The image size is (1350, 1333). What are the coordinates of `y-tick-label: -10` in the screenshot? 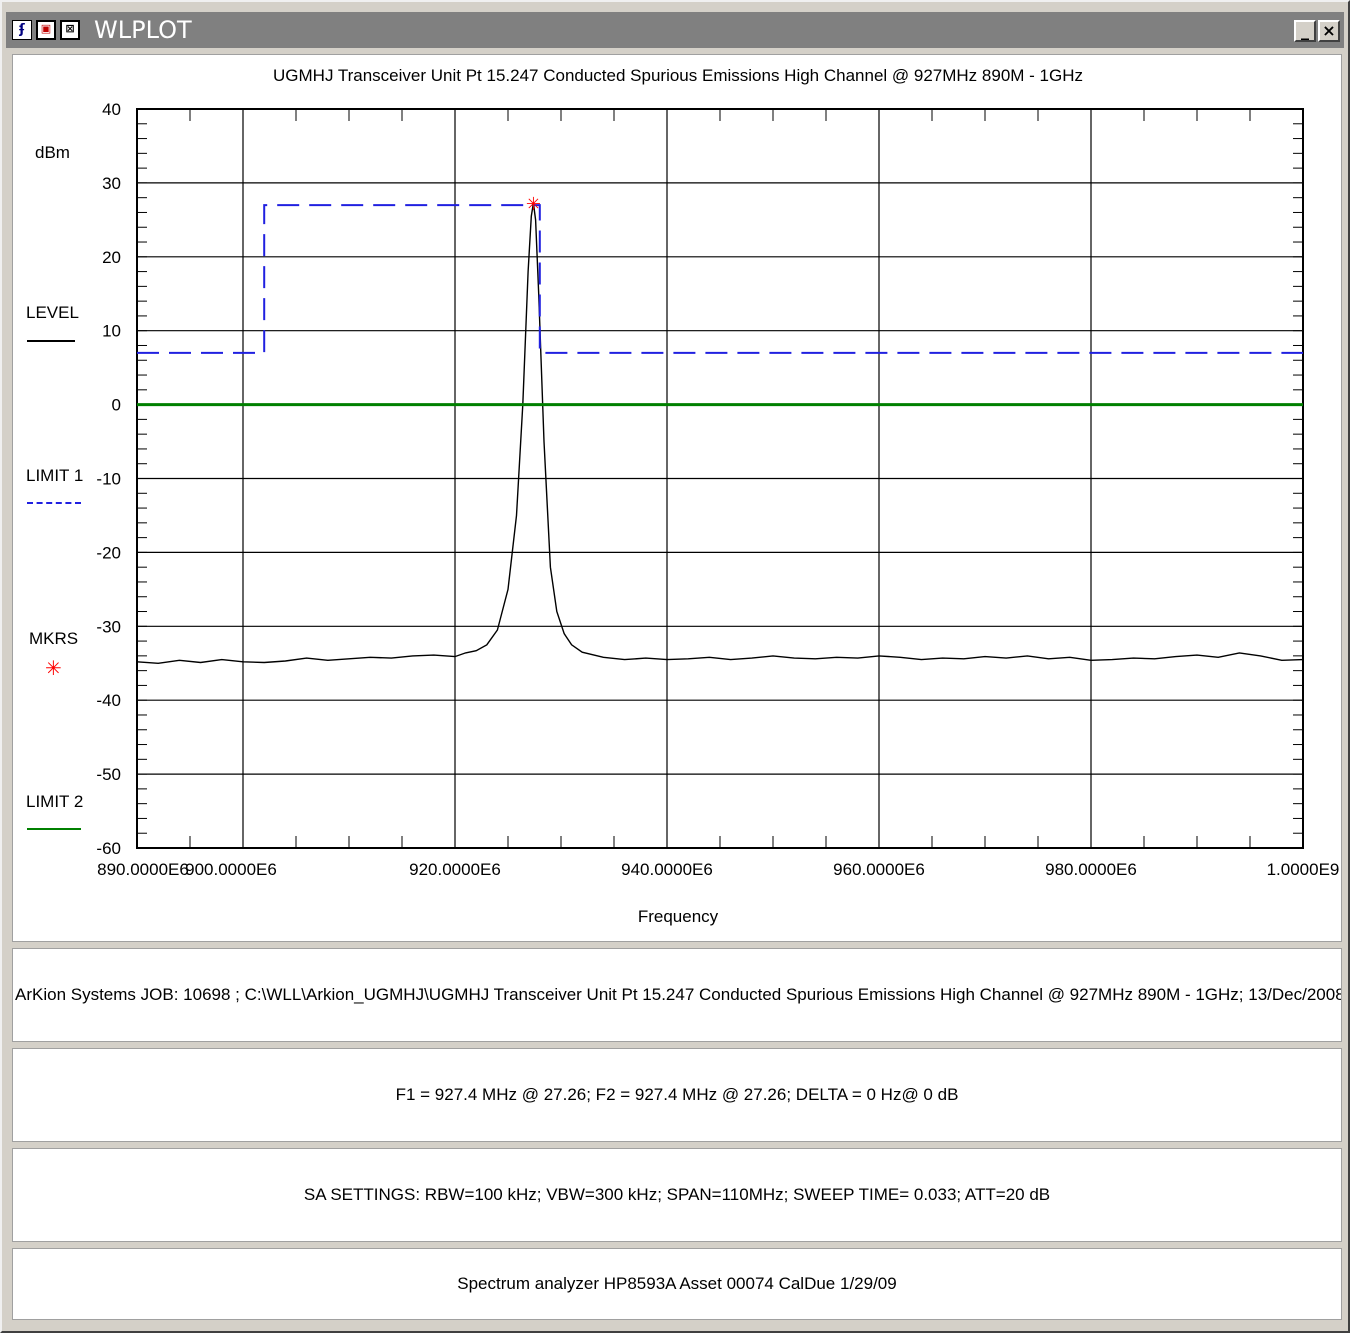 It's located at (108, 479).